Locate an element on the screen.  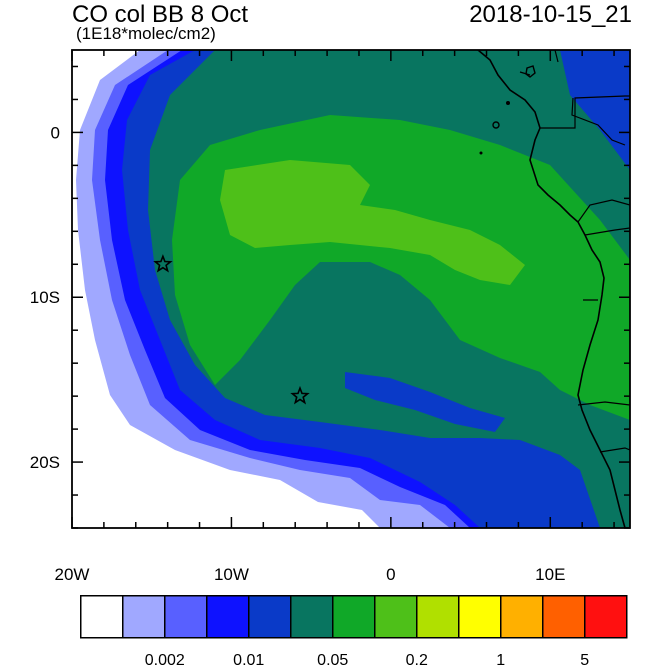
island-sao-tome is located at coordinates (496, 125).